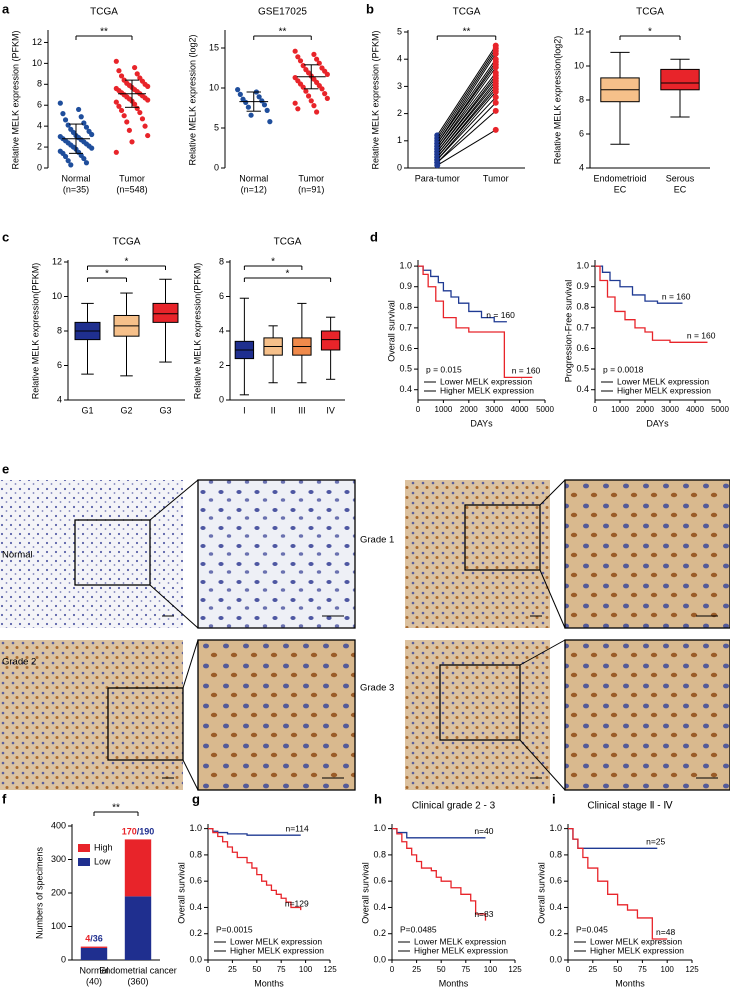 The height and width of the screenshot is (992, 730). I want to click on x-tick-sublabel: (n=35), so click(76, 189).